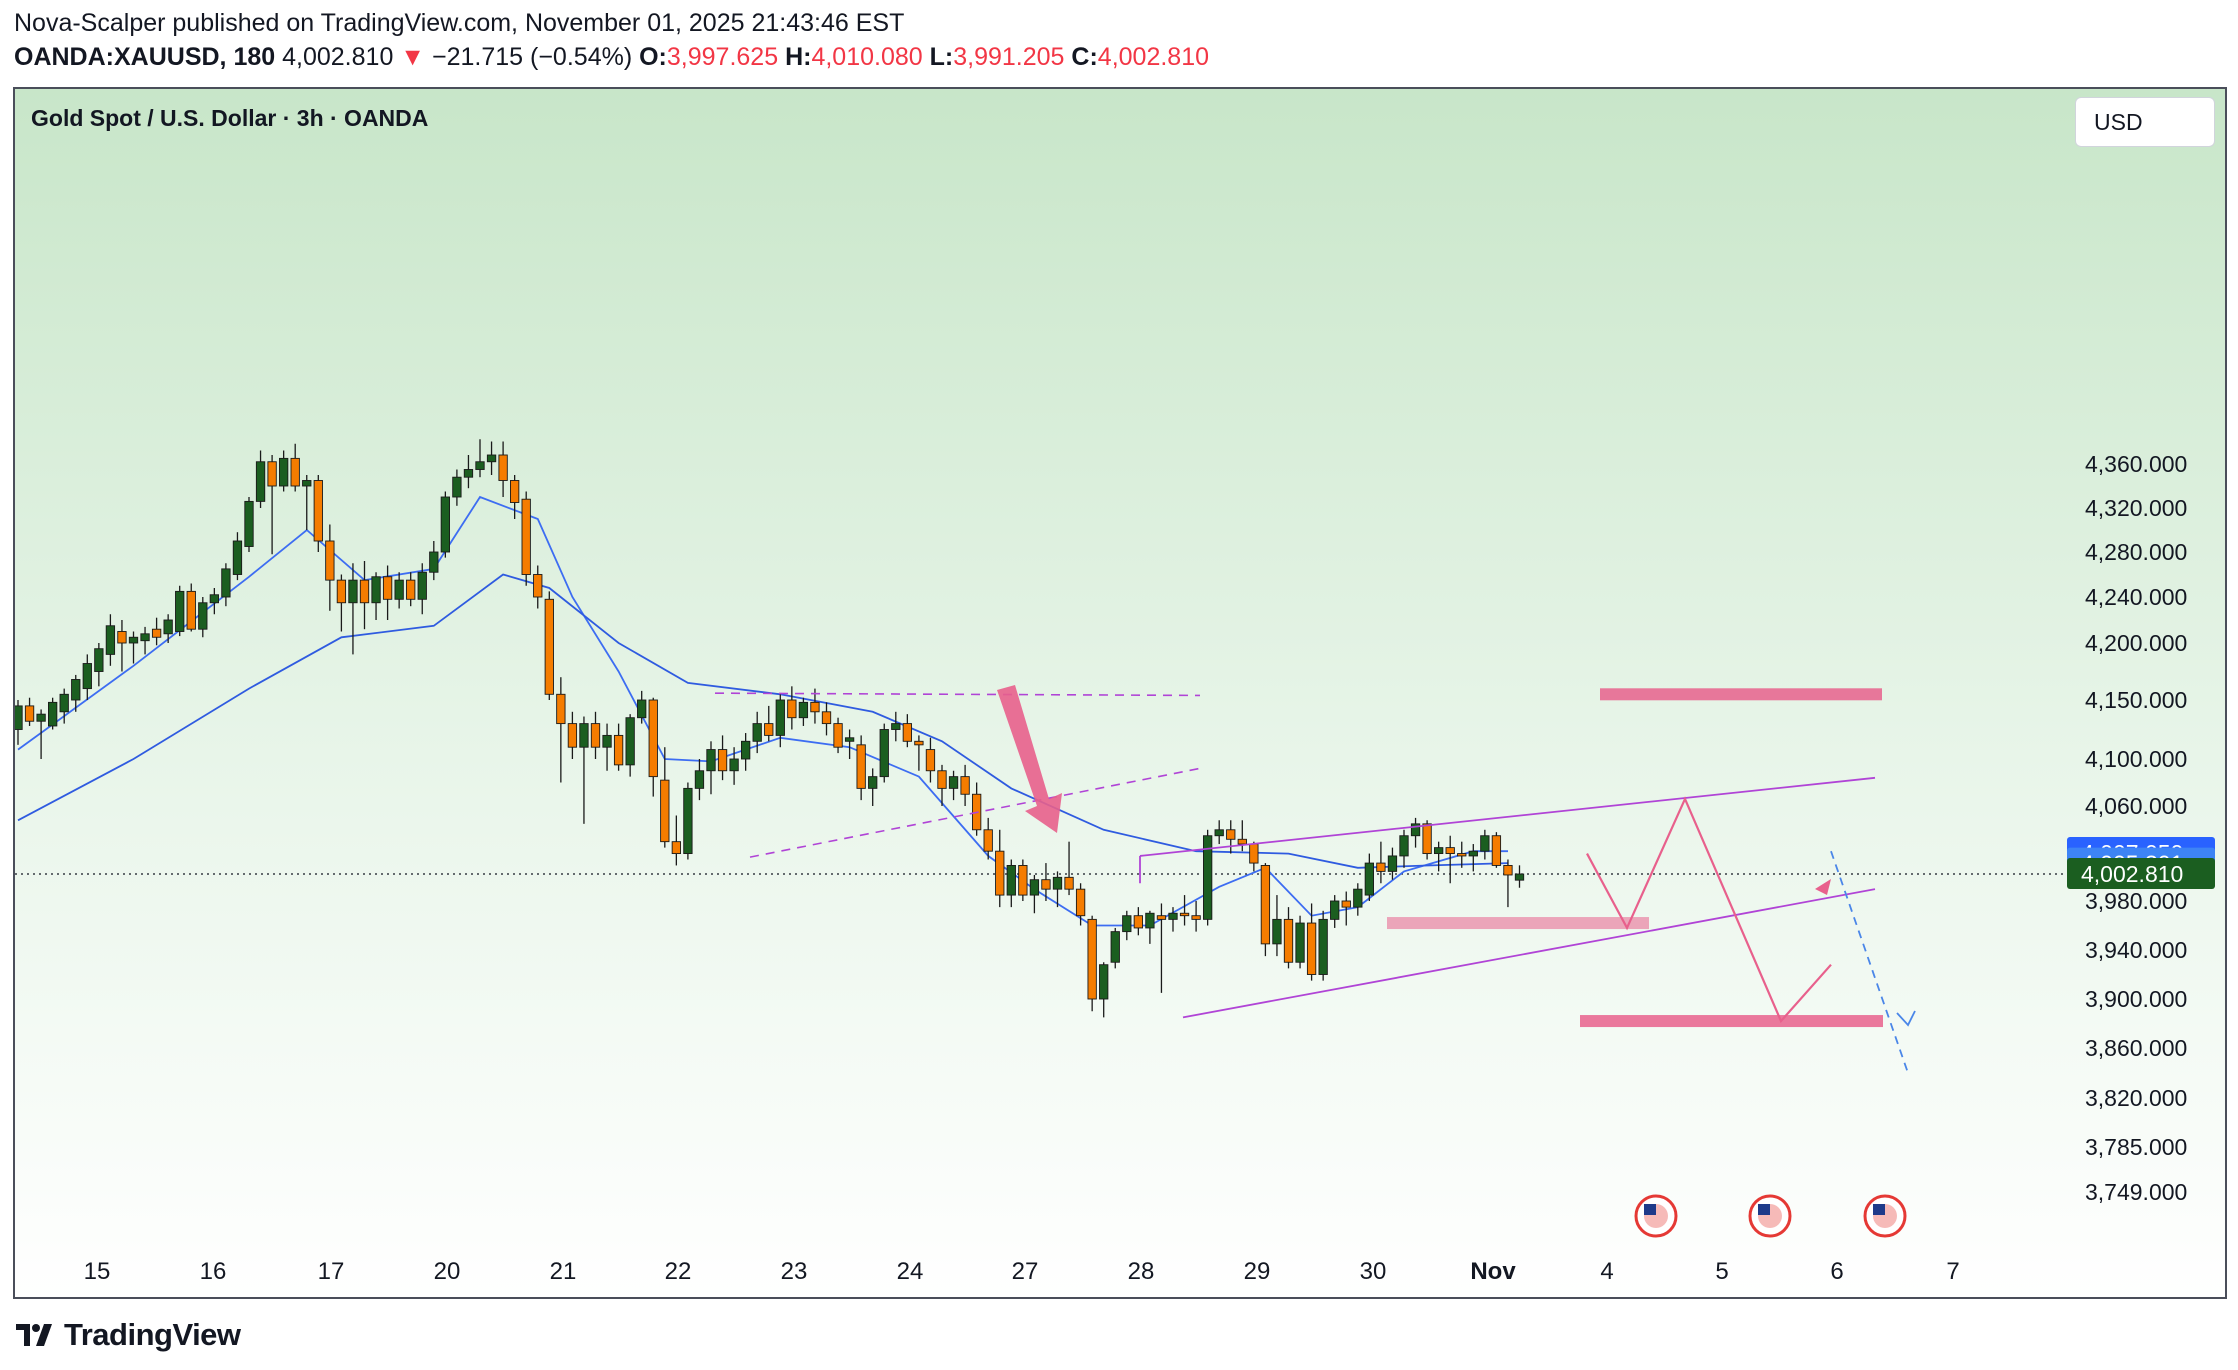 This screenshot has width=2238, height=1370. What do you see at coordinates (152, 1334) in the screenshot?
I see `tradingview-brand: TradingView` at bounding box center [152, 1334].